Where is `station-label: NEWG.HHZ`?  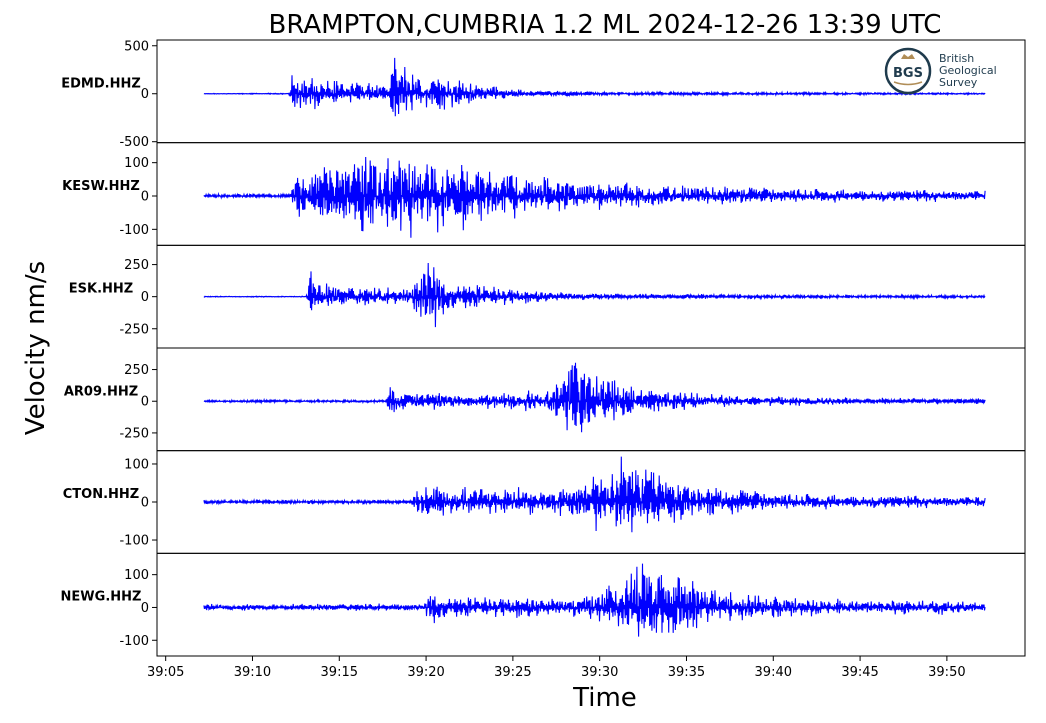
station-label: NEWG.HHZ is located at coordinates (101, 597).